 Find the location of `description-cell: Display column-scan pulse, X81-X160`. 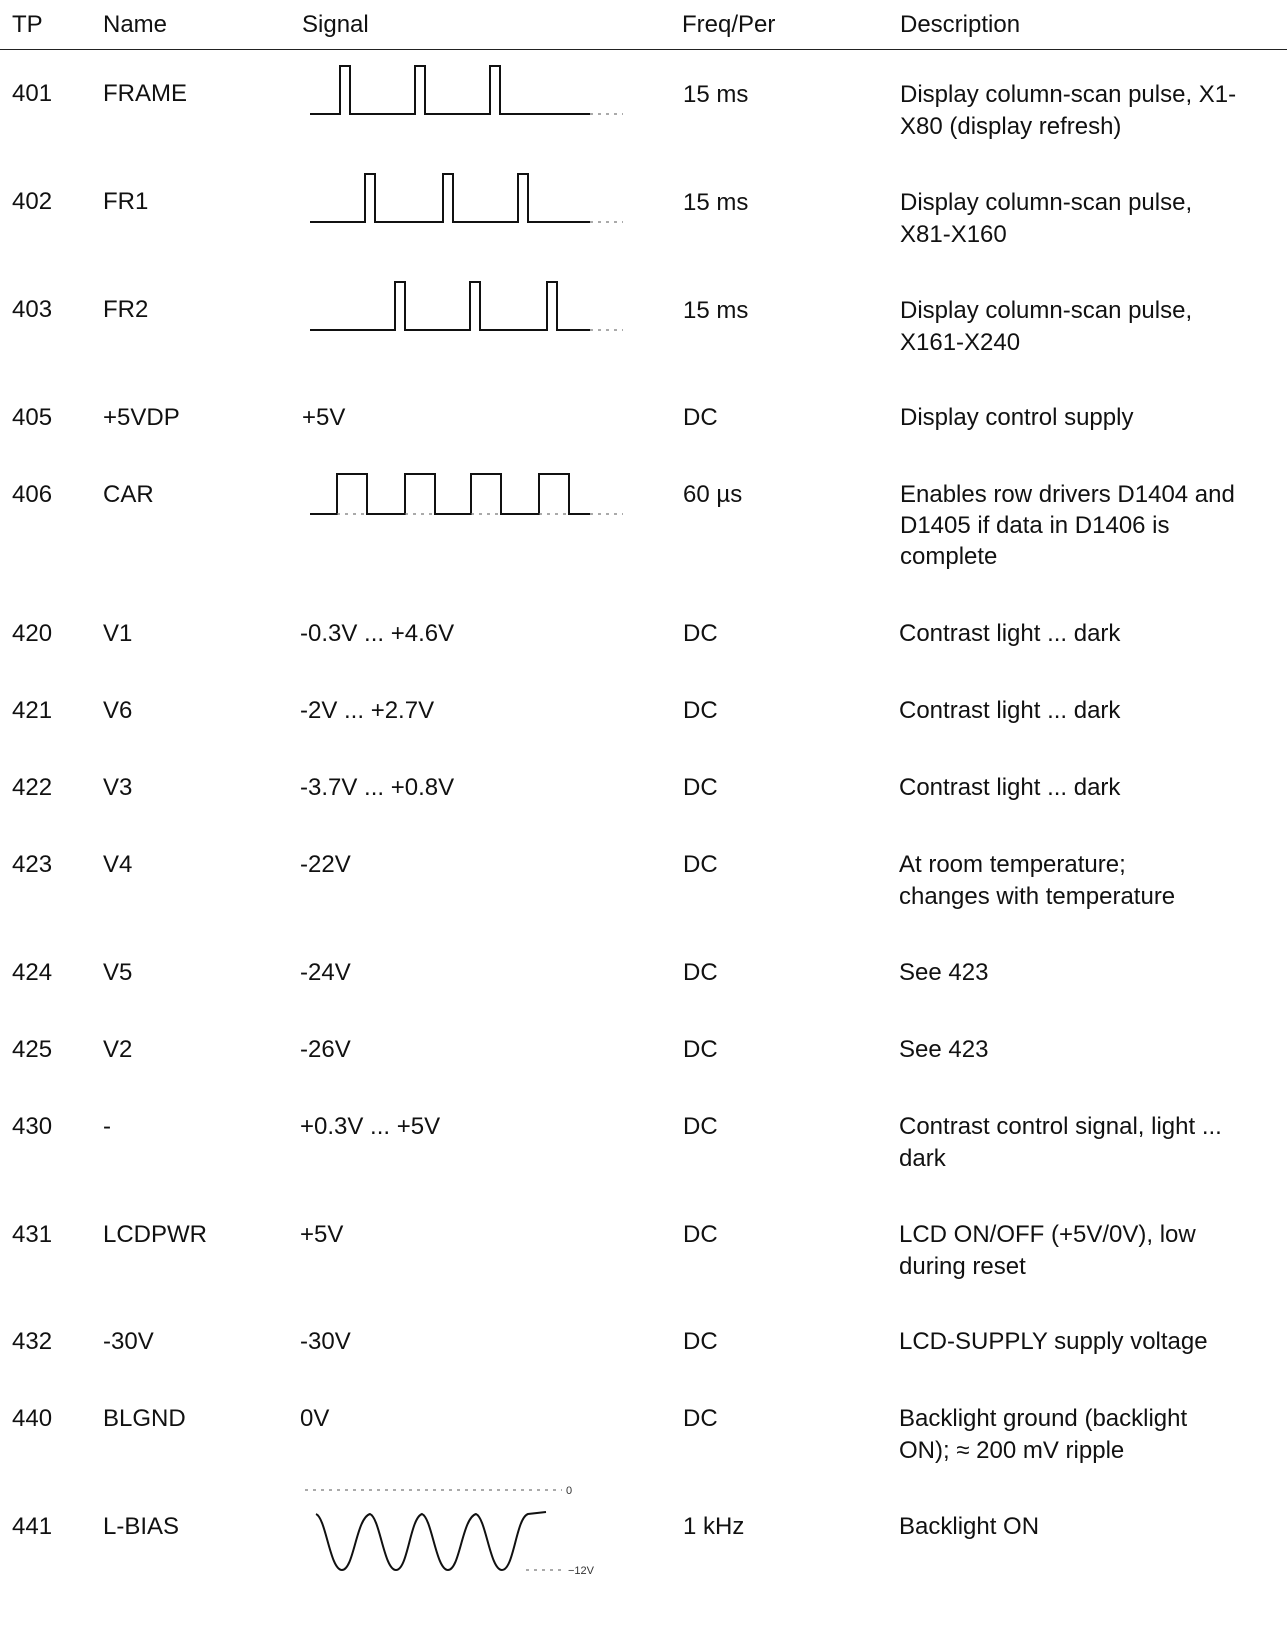

description-cell: Display column-scan pulse, X81-X160 is located at coordinates (1046, 218).